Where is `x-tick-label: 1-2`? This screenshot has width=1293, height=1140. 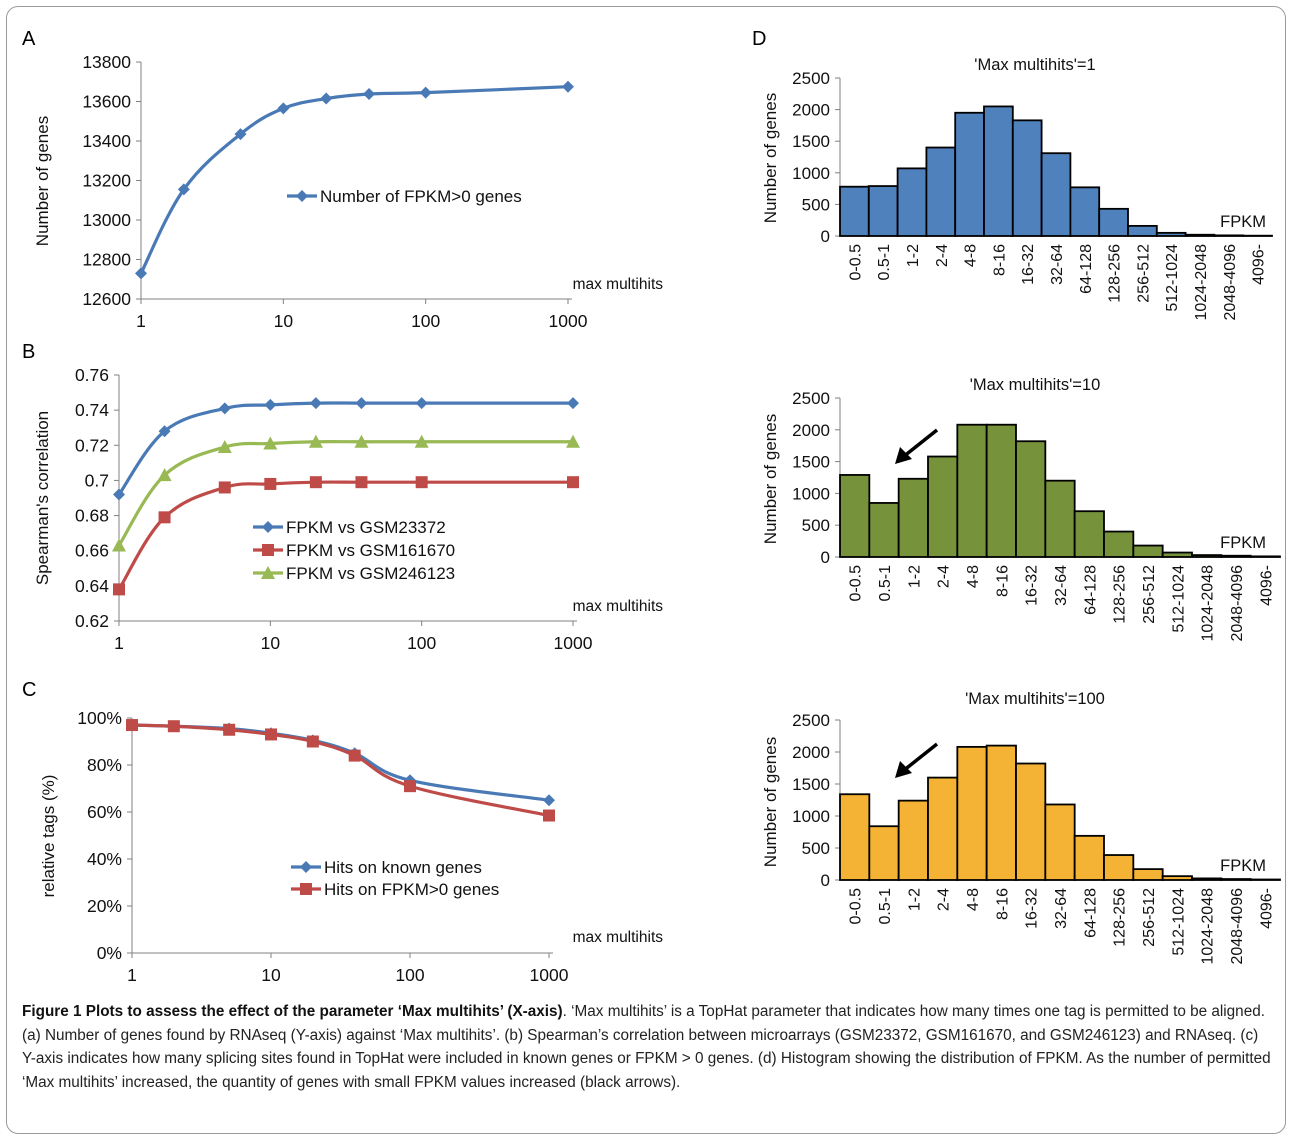 x-tick-label: 1-2 is located at coordinates (914, 576).